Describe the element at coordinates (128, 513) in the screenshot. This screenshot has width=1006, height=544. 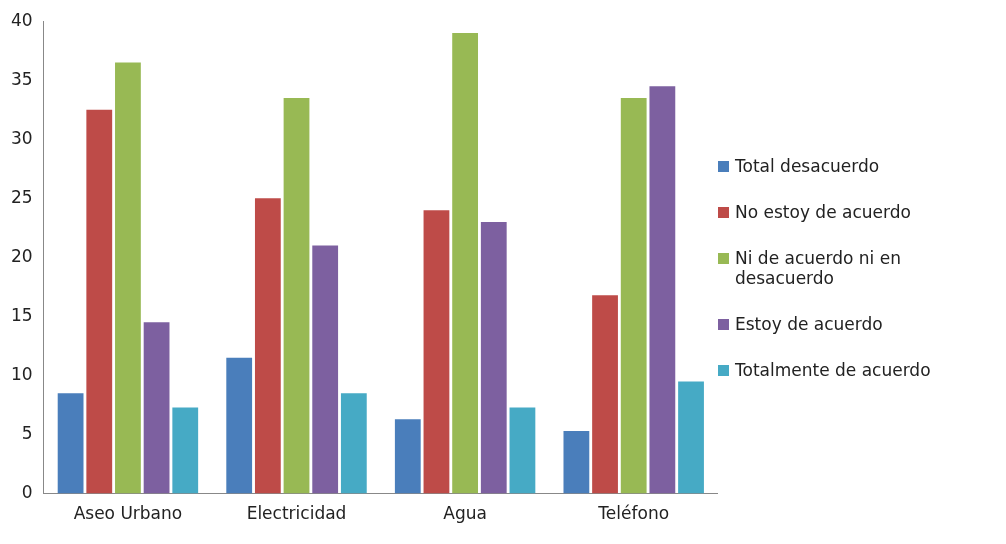
I see `x-tick-label: Aseo Urbano` at that location.